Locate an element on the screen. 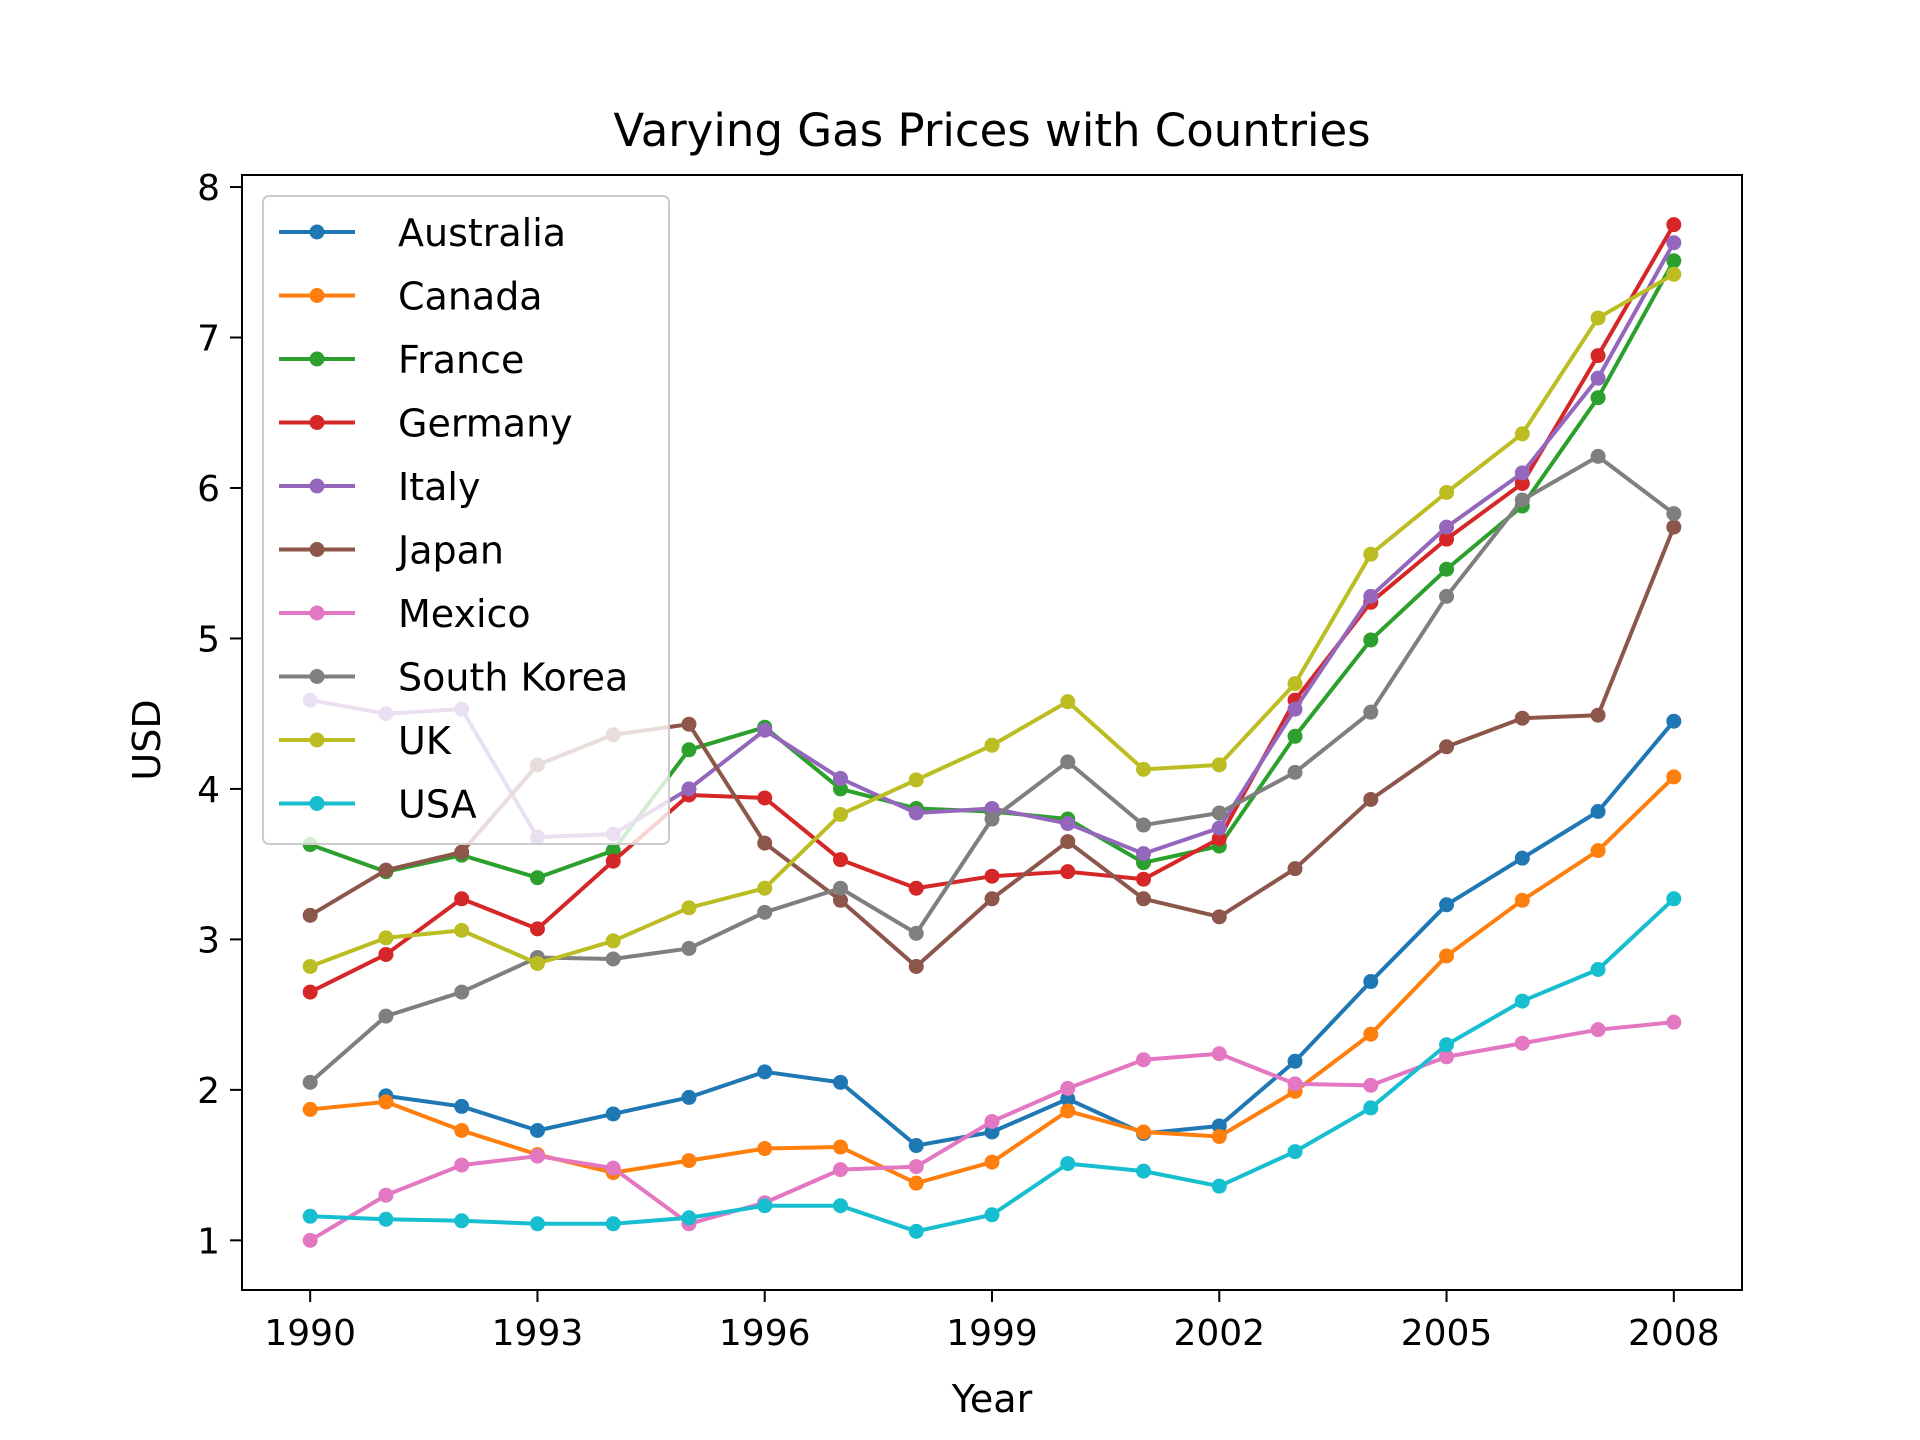 Image resolution: width=1920 pixels, height=1440 pixels. legend-label-italy: Italy is located at coordinates (439, 487).